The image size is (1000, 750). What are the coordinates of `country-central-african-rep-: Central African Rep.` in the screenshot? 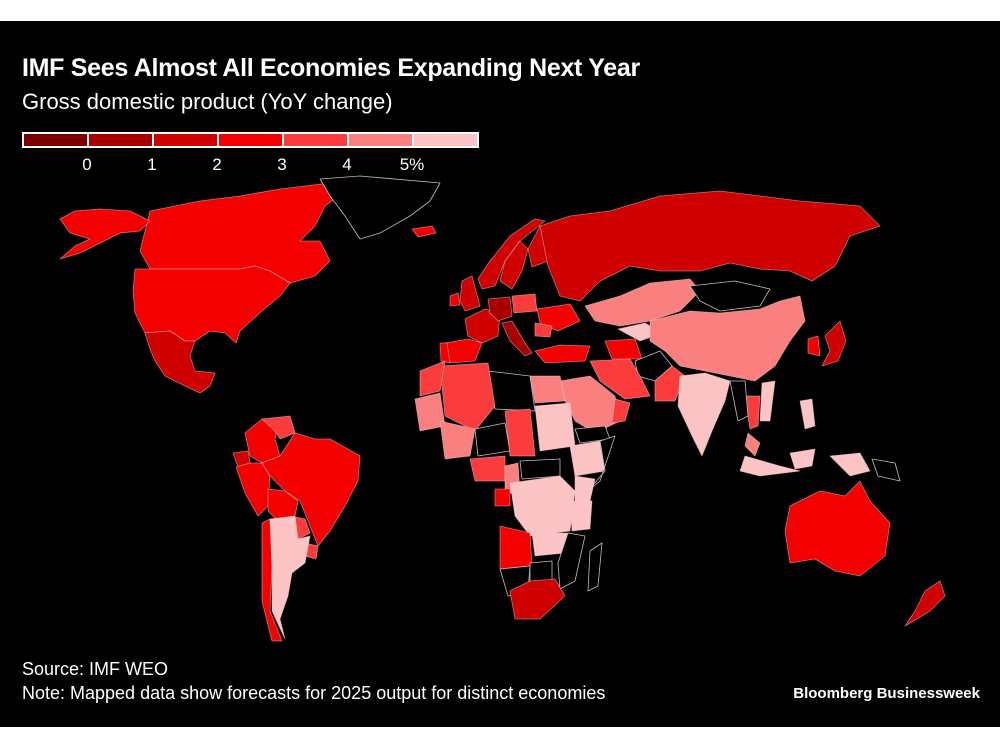 It's located at (540, 469).